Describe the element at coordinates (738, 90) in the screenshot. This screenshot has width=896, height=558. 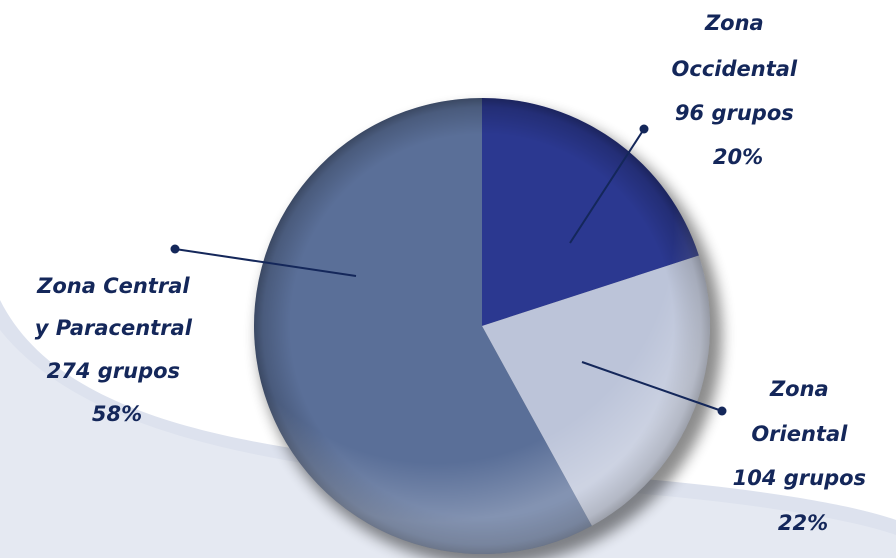
I see `slice-label-occidental: Zona Occidental 96 grupos 20%` at that location.